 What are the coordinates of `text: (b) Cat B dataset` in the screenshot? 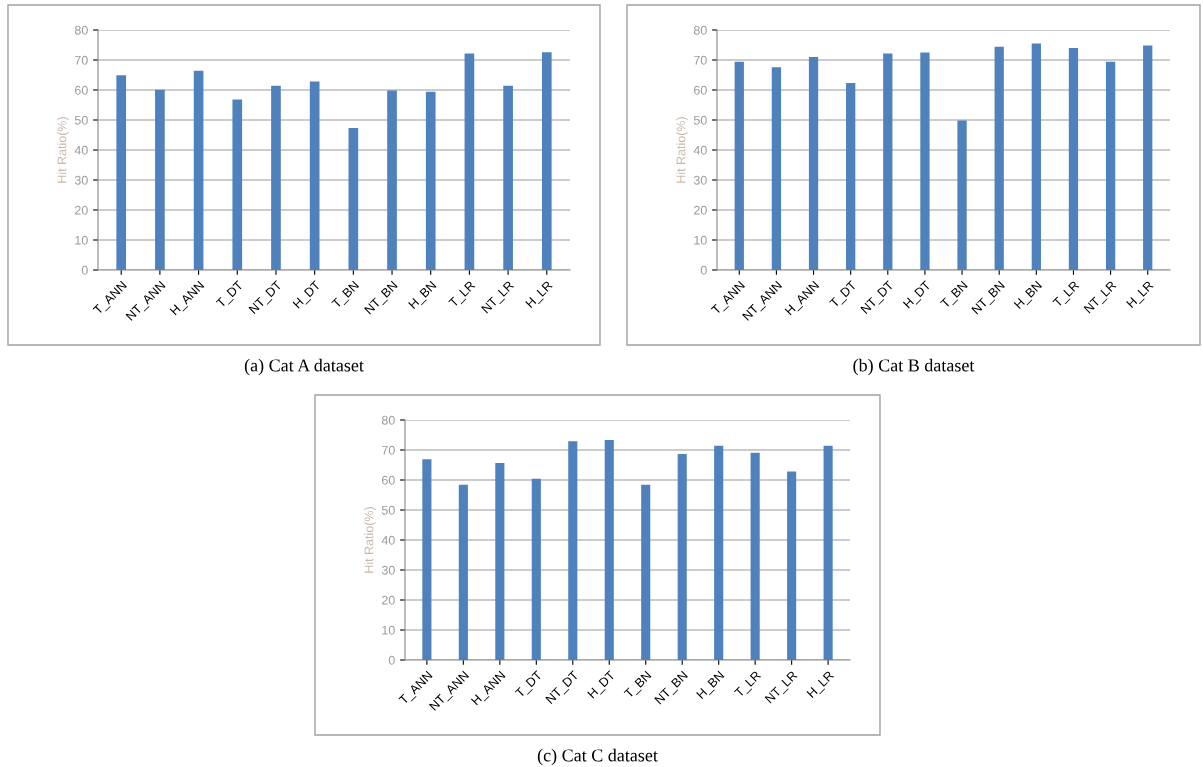 It's located at (914, 367).